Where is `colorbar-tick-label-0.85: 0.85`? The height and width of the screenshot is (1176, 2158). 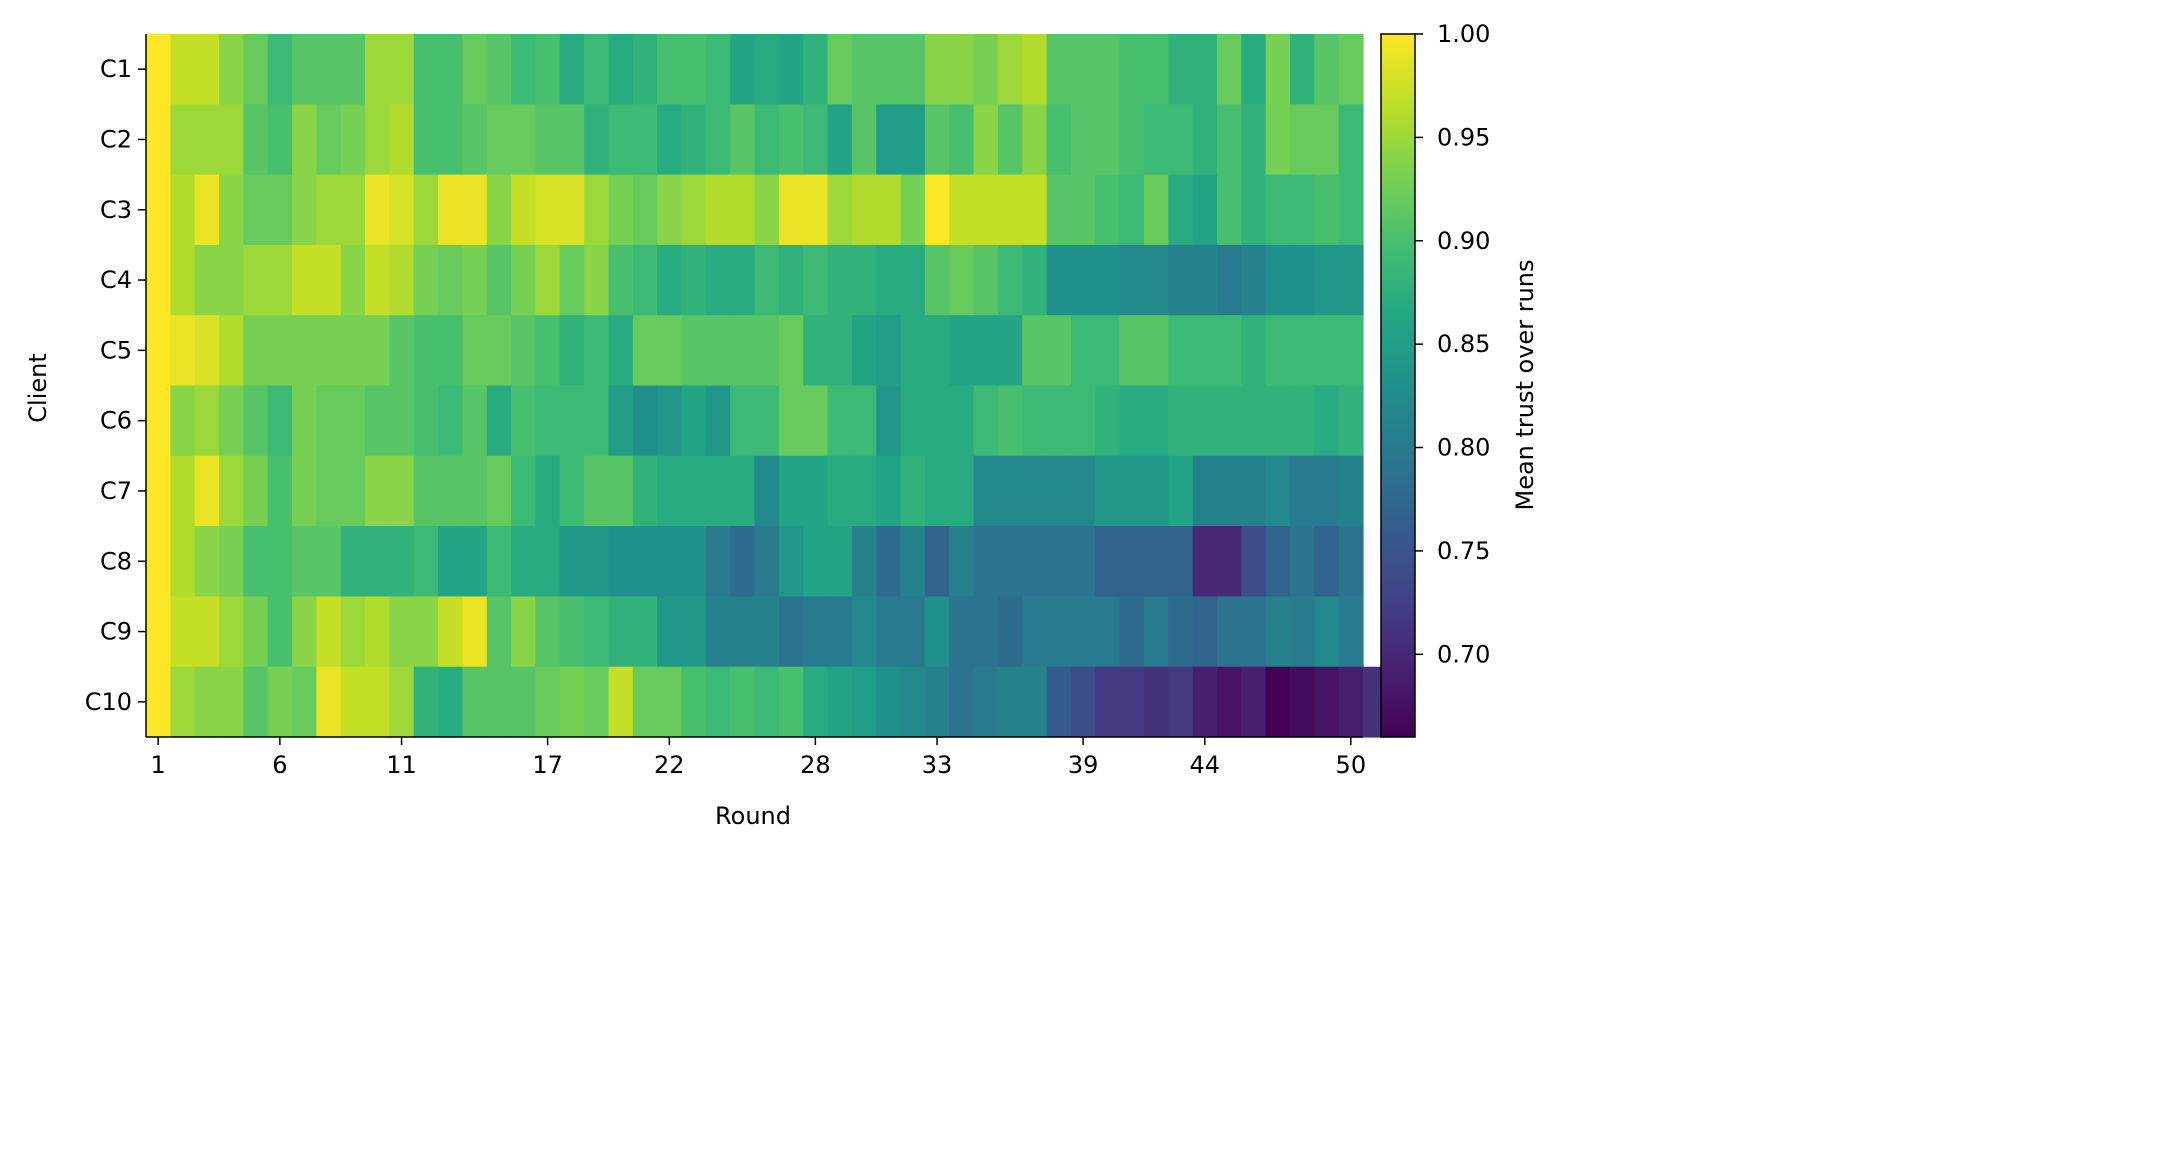 colorbar-tick-label-0.85: 0.85 is located at coordinates (1463, 344).